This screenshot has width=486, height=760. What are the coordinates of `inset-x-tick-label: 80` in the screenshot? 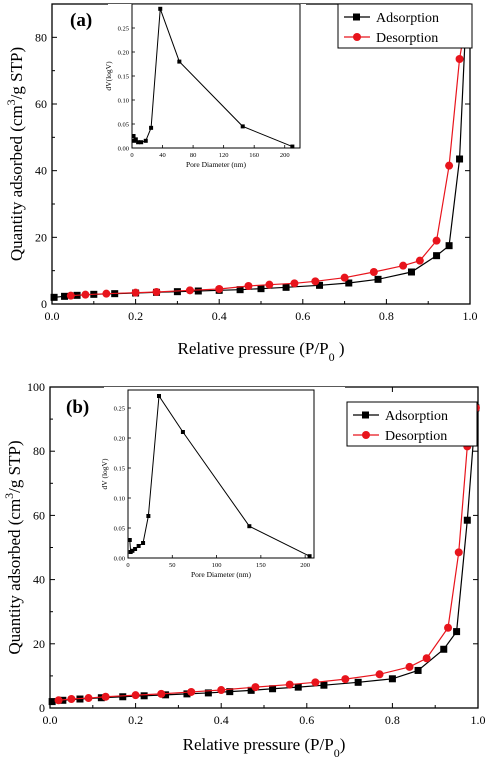 It's located at (193, 155).